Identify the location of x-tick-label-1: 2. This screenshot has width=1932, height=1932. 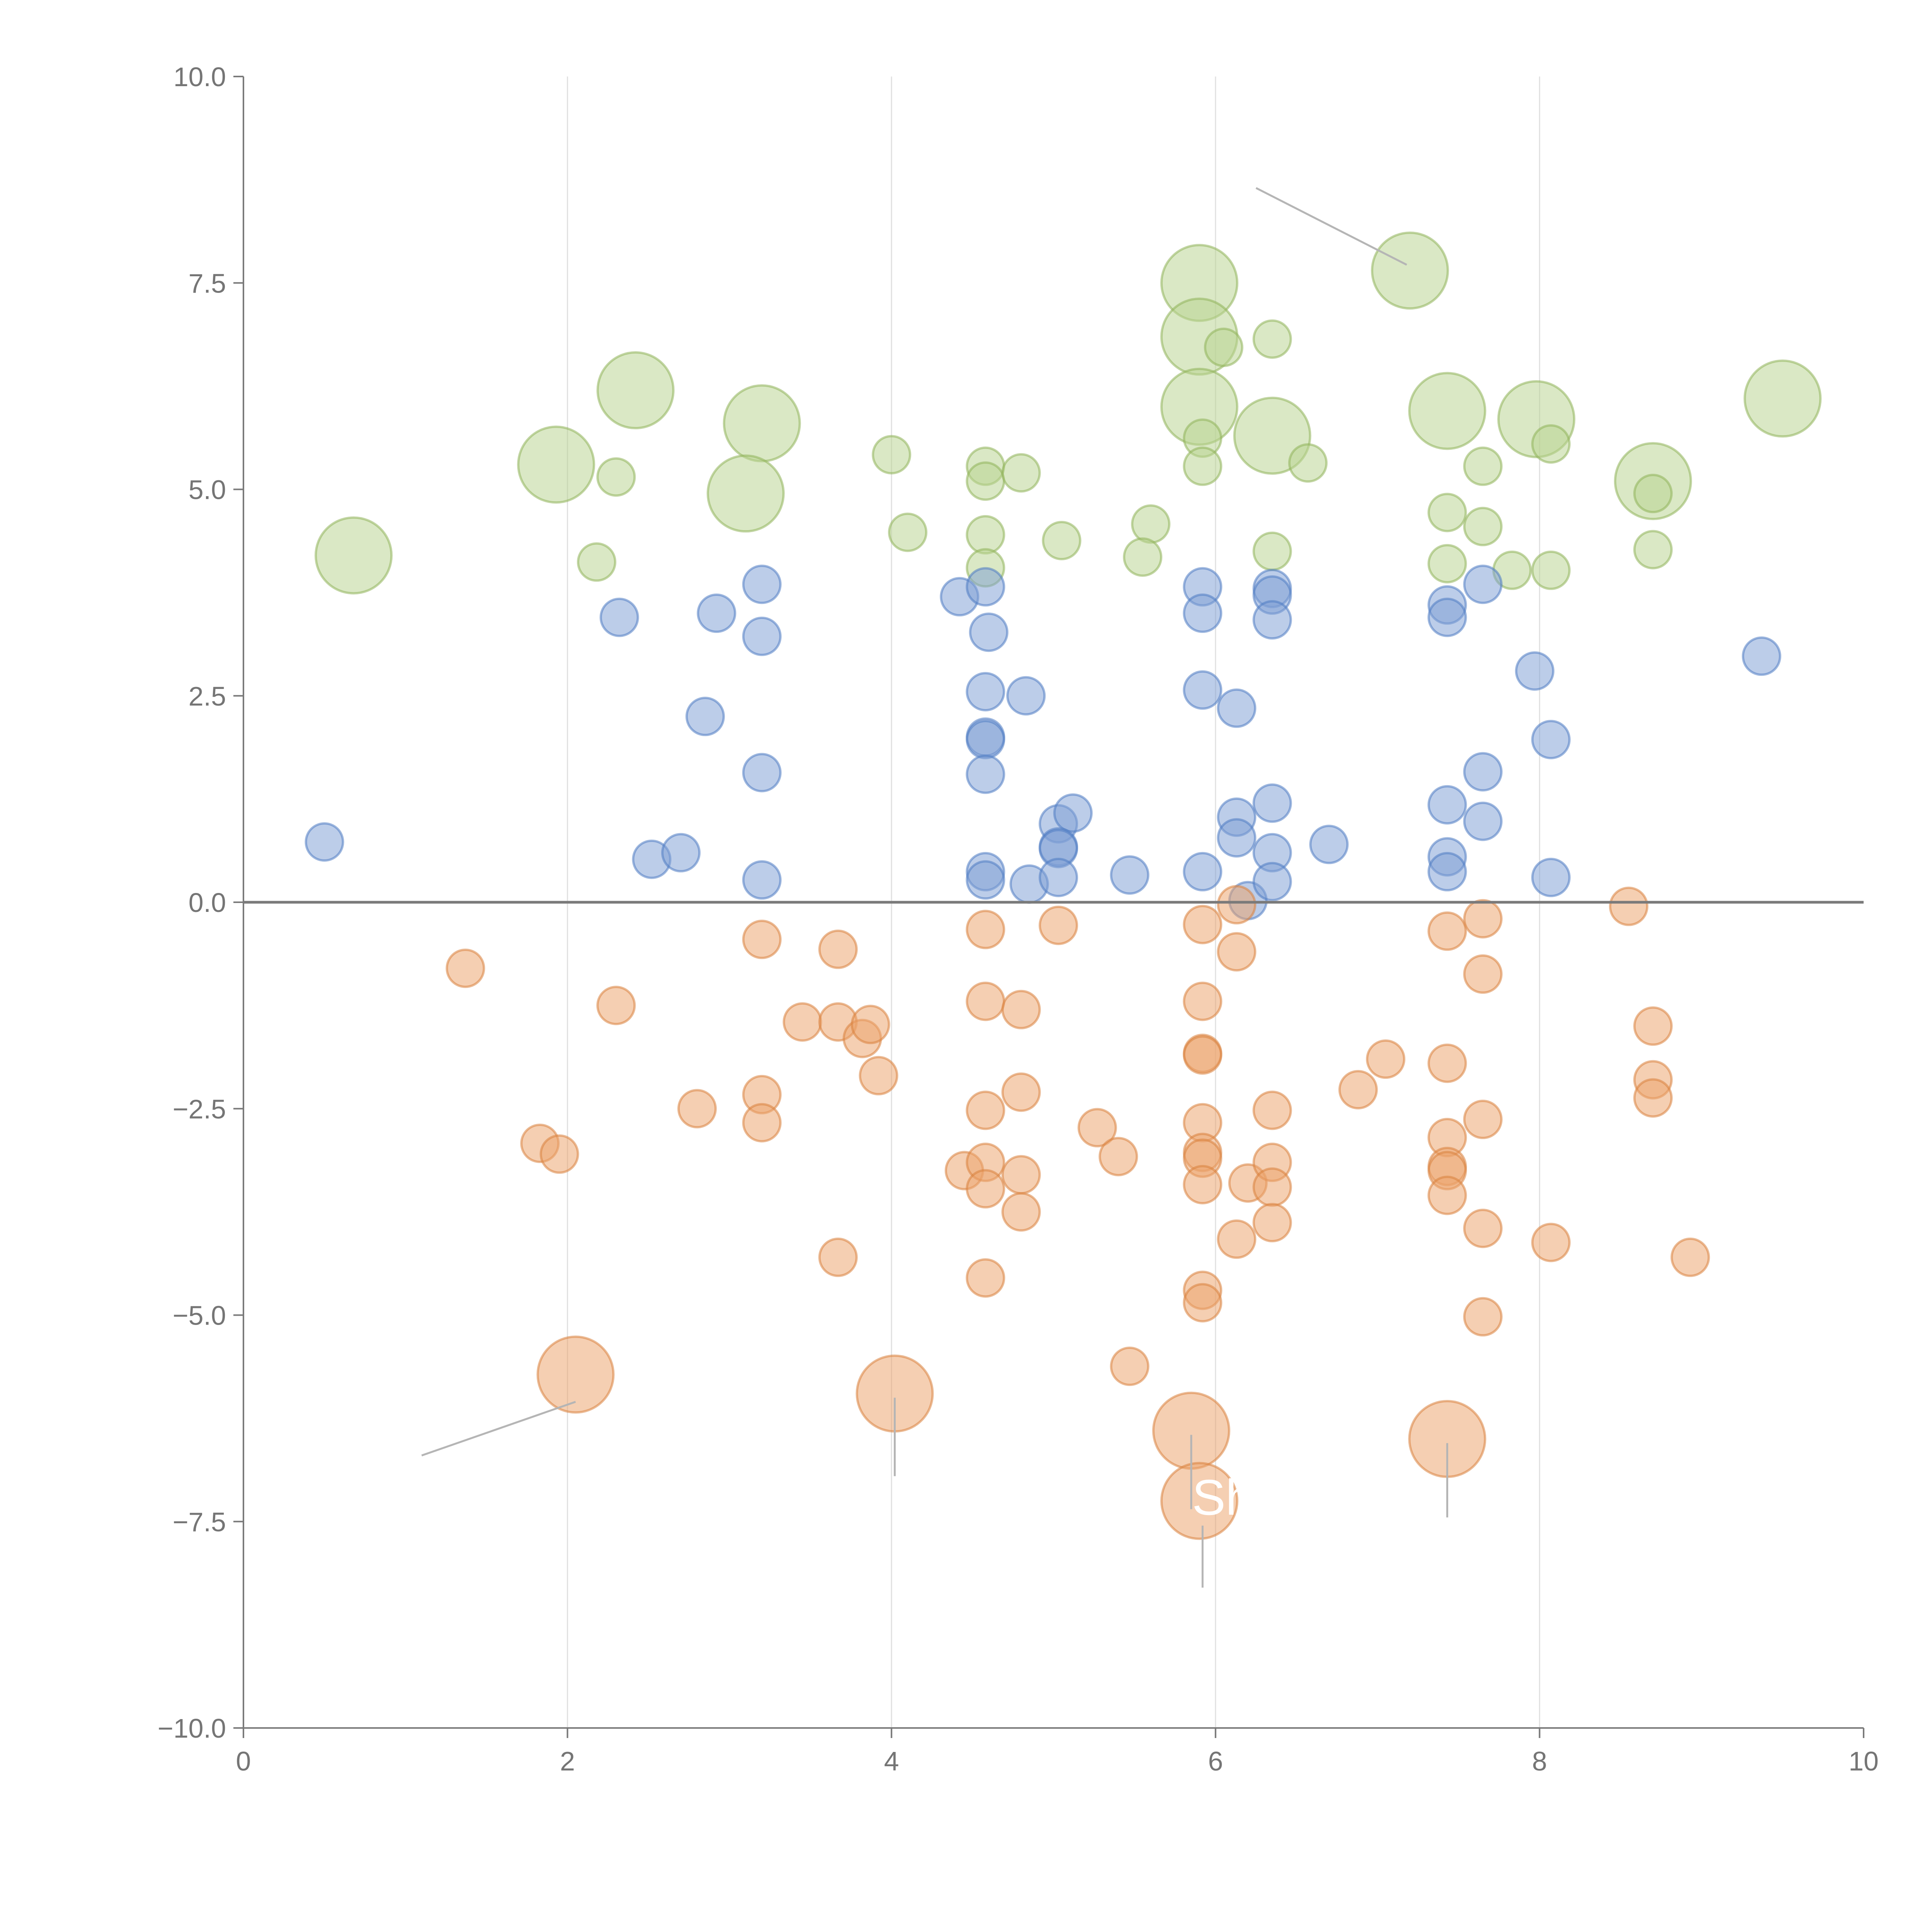
(567, 1761).